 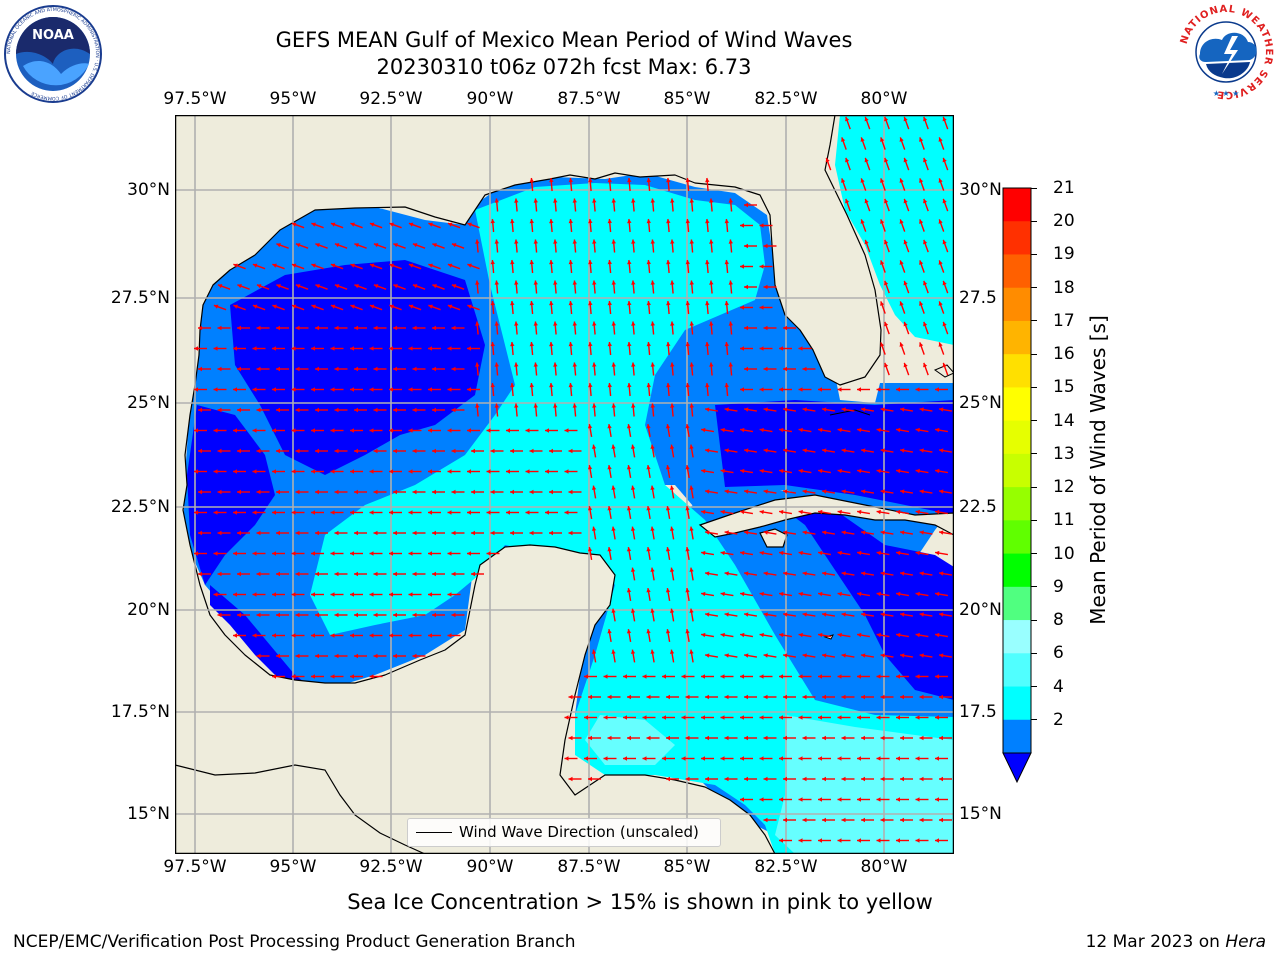 I want to click on lon-tick-top: 95°W, so click(x=293, y=99).